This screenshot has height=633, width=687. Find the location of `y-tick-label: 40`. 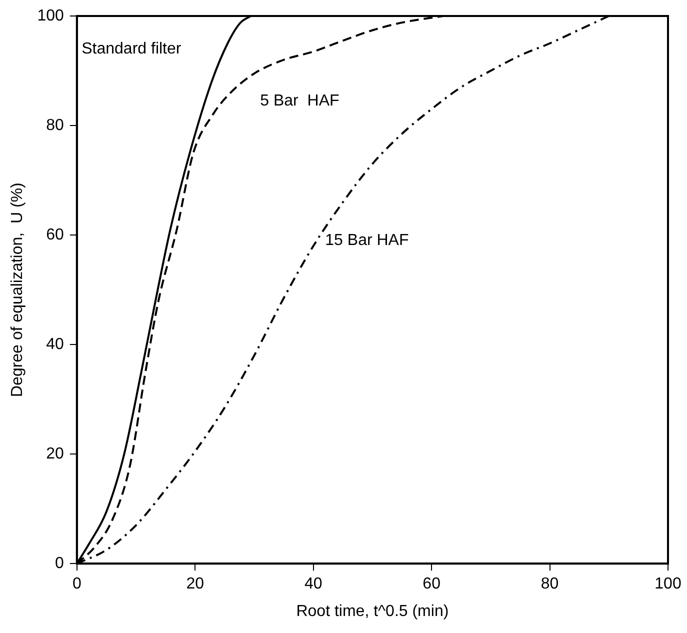

y-tick-label: 40 is located at coordinates (55, 344).